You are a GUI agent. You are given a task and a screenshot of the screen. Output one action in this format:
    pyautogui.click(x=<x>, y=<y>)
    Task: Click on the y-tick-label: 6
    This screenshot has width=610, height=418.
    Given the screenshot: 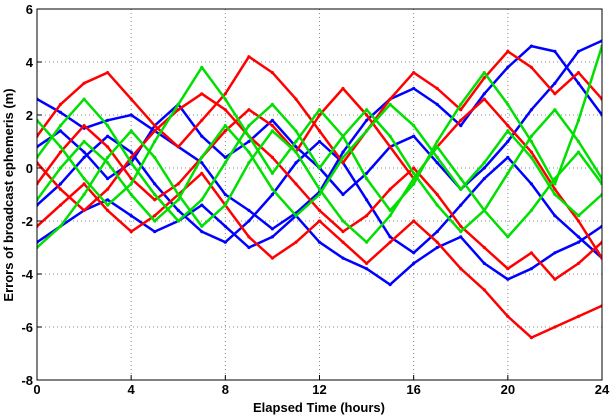 What is the action you would take?
    pyautogui.click(x=29, y=9)
    